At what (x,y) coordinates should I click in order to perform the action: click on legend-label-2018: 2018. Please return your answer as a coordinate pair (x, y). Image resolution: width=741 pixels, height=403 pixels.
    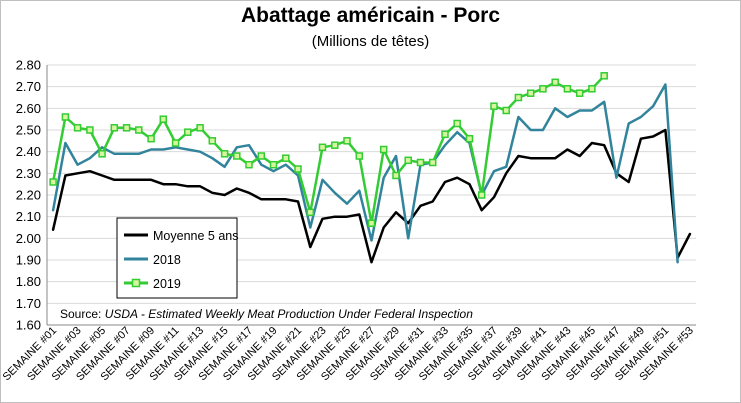
    Looking at the image, I should click on (167, 260).